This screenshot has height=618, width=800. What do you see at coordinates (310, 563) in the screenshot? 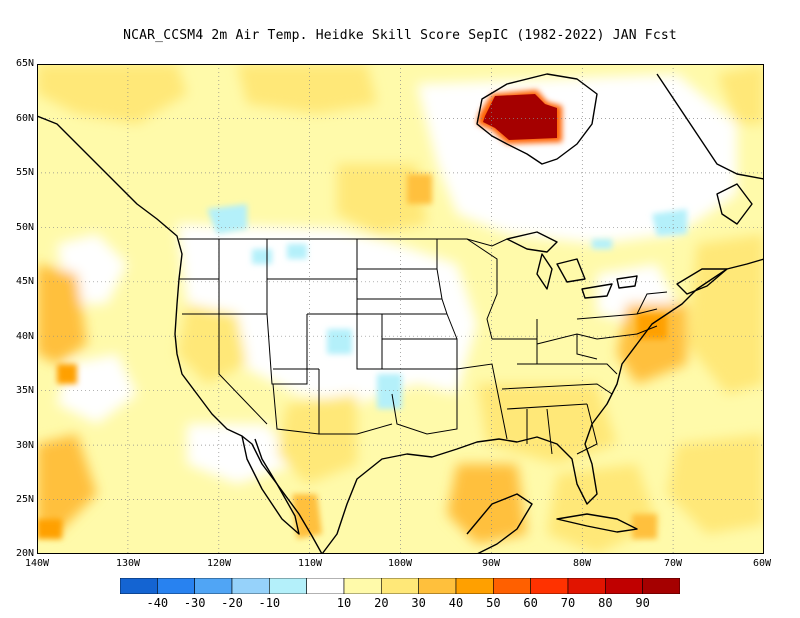
I see `lon-label-110w: 110W` at bounding box center [310, 563].